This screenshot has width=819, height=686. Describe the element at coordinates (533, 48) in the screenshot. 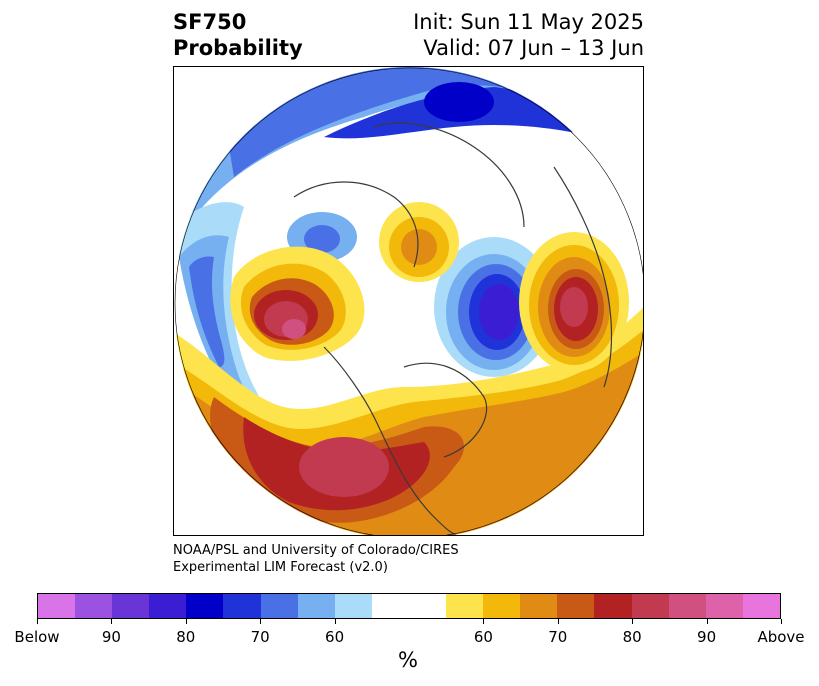

I see `valid-date: Valid: 07 Jun – 13 Jun` at that location.